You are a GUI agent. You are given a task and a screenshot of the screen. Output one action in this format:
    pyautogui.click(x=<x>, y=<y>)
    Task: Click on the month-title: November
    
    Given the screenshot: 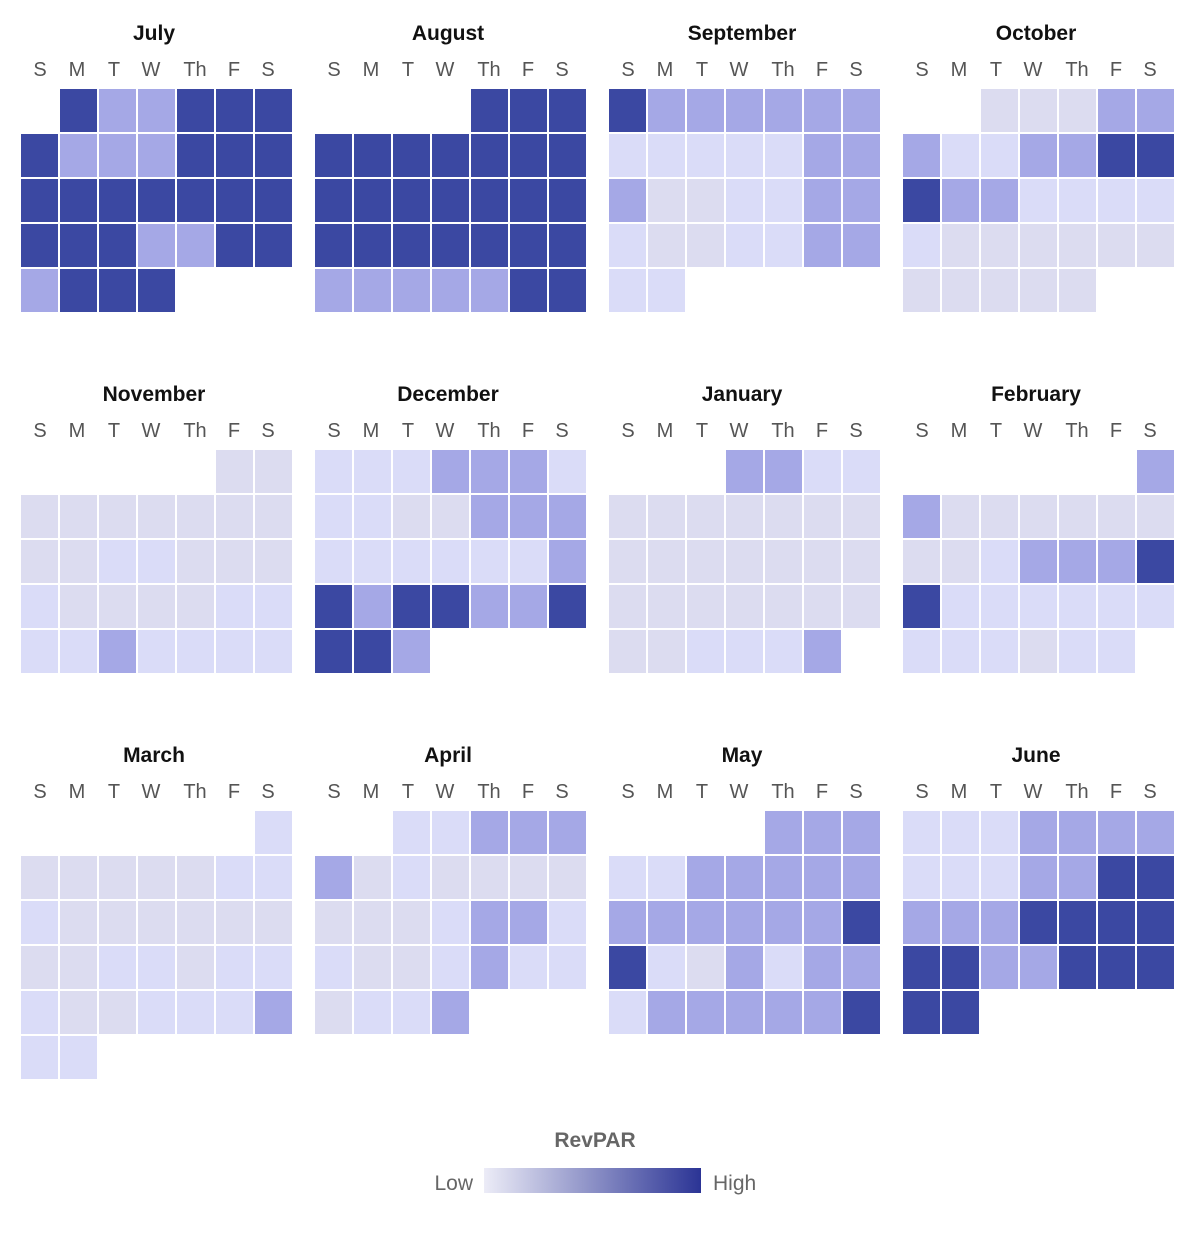 What is the action you would take?
    pyautogui.click(x=154, y=394)
    